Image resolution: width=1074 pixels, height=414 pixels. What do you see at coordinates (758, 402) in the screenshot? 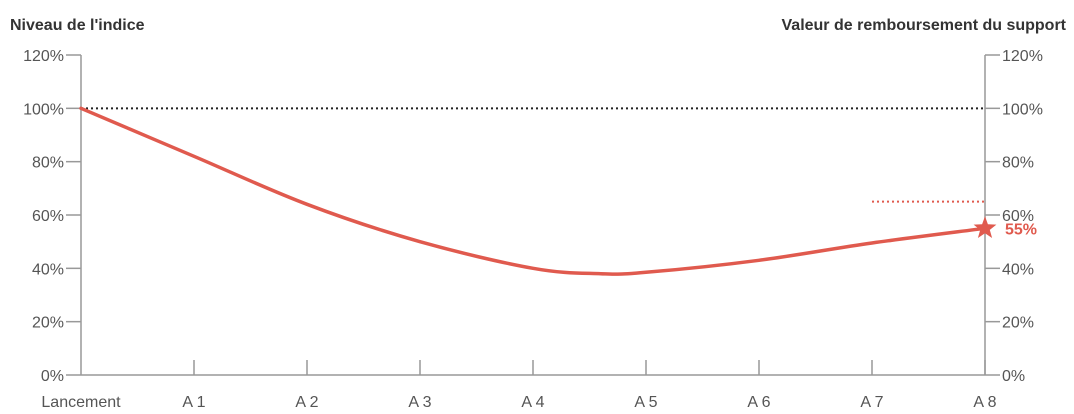
I see `x-tick-label: A 6` at bounding box center [758, 402].